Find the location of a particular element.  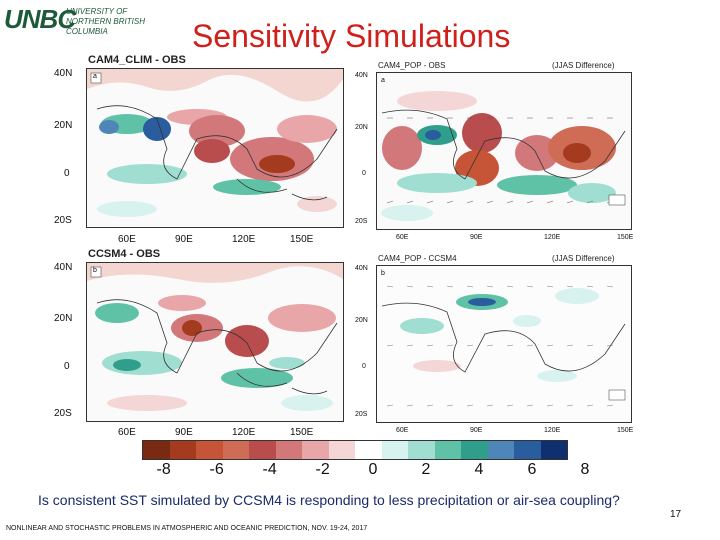

panel-b-title: CCSM4 - OBS is located at coordinates (124, 254).